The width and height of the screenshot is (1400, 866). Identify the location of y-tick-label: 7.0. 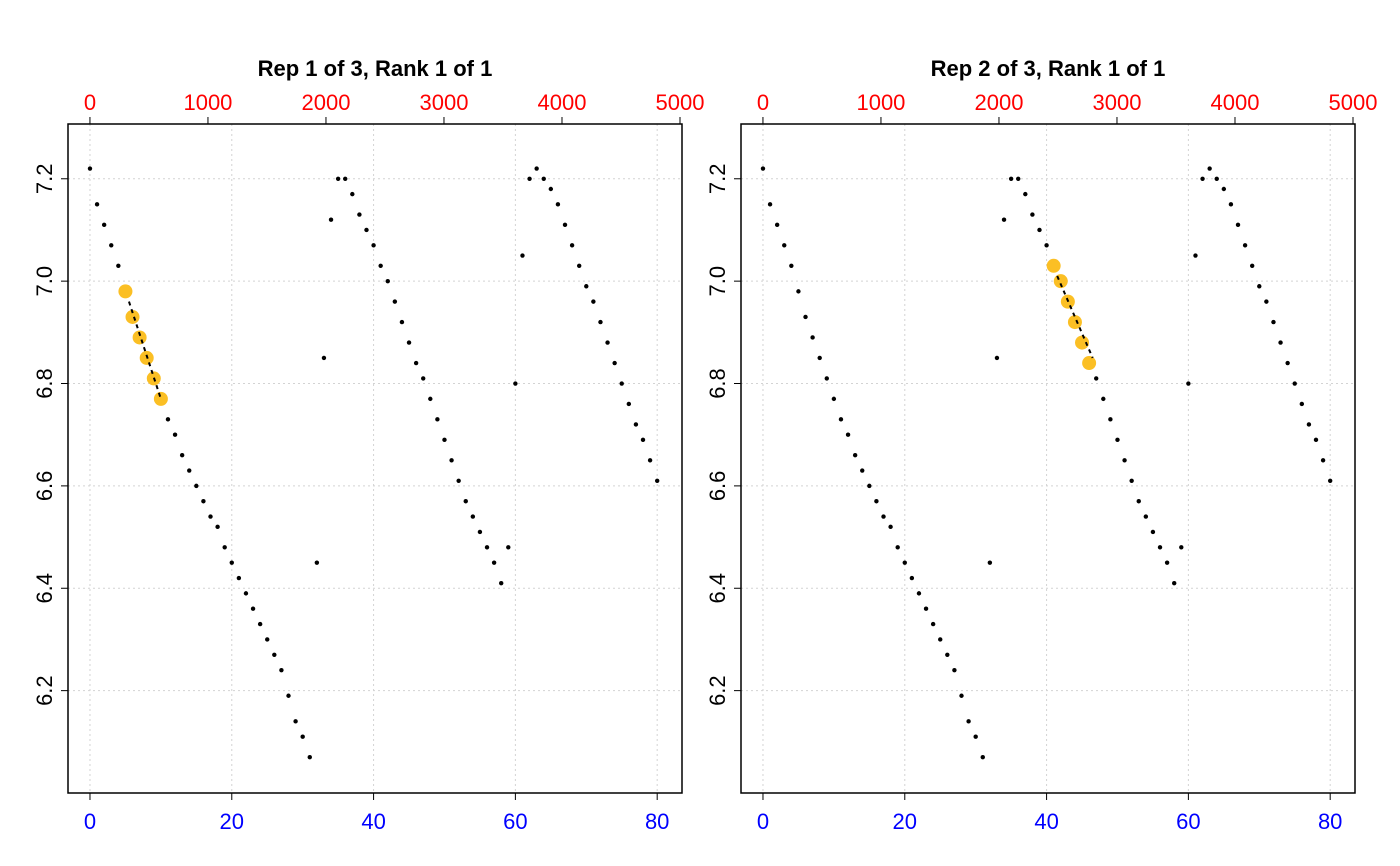
(44, 281).